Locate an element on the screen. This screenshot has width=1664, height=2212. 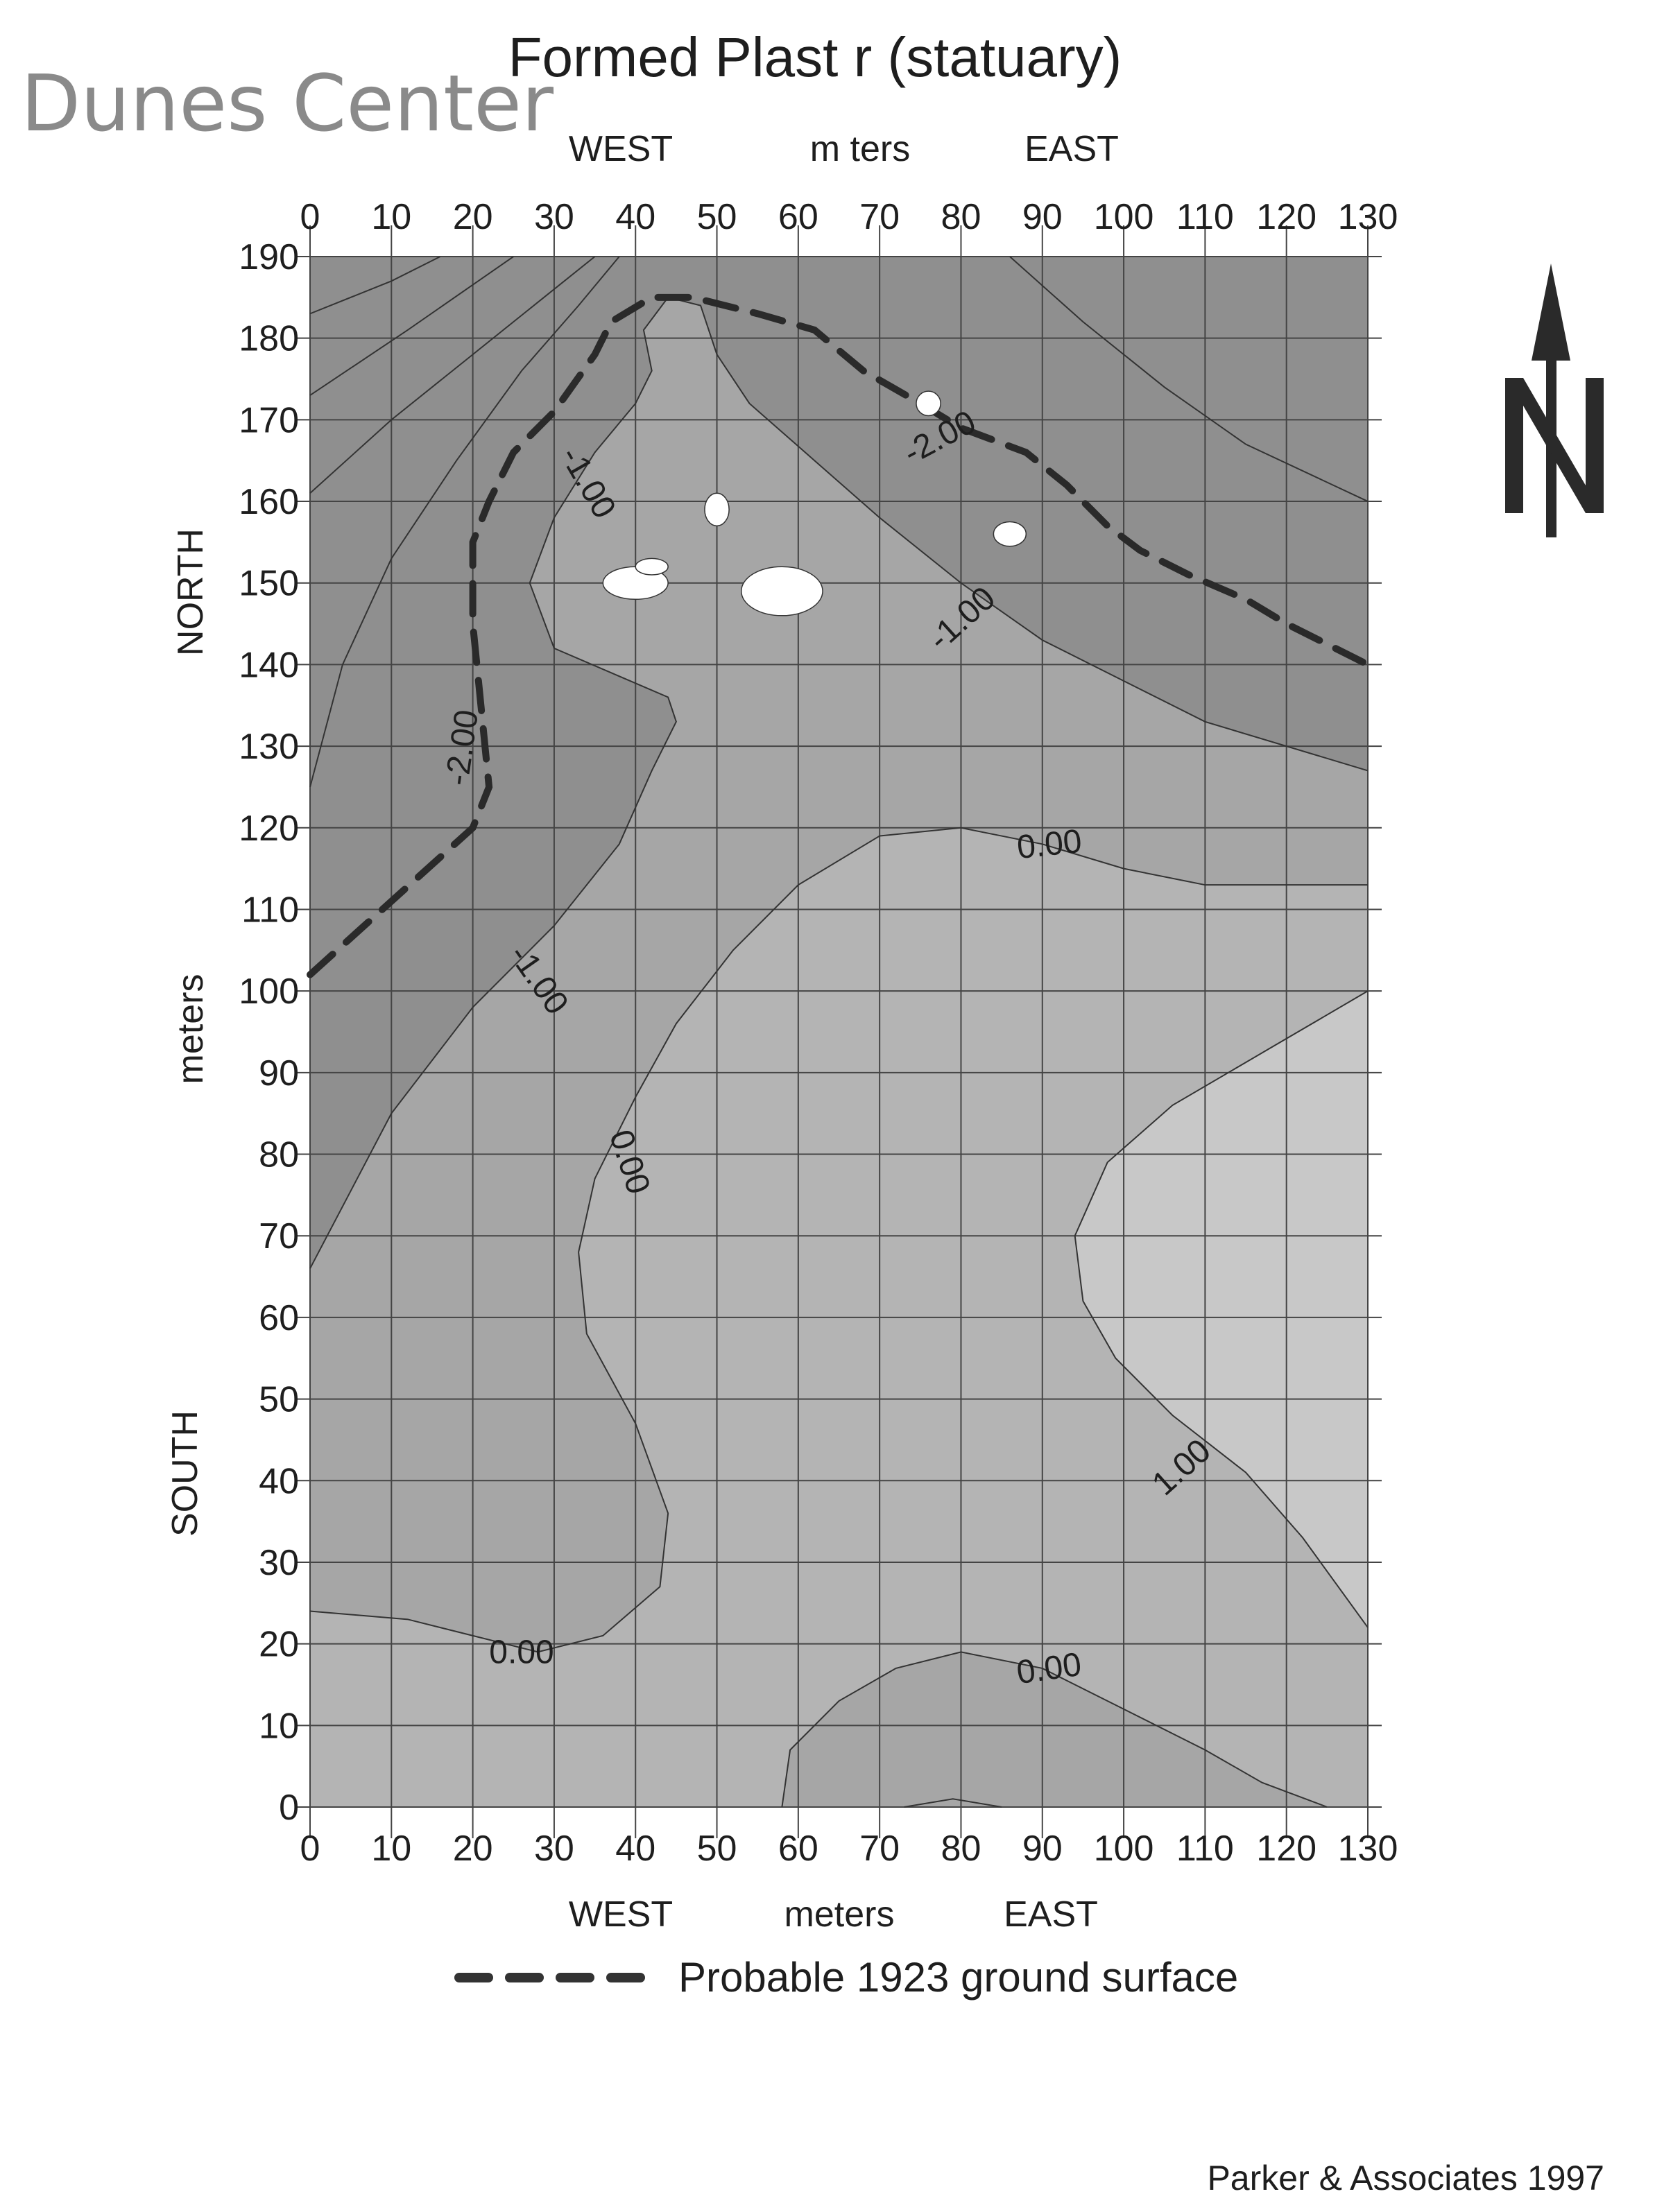
y-tick-label: 100 is located at coordinates (269, 992).